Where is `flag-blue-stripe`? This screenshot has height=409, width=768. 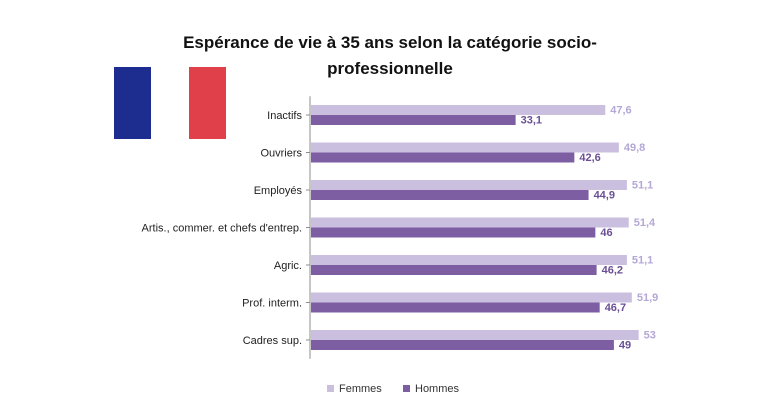
flag-blue-stripe is located at coordinates (132, 103).